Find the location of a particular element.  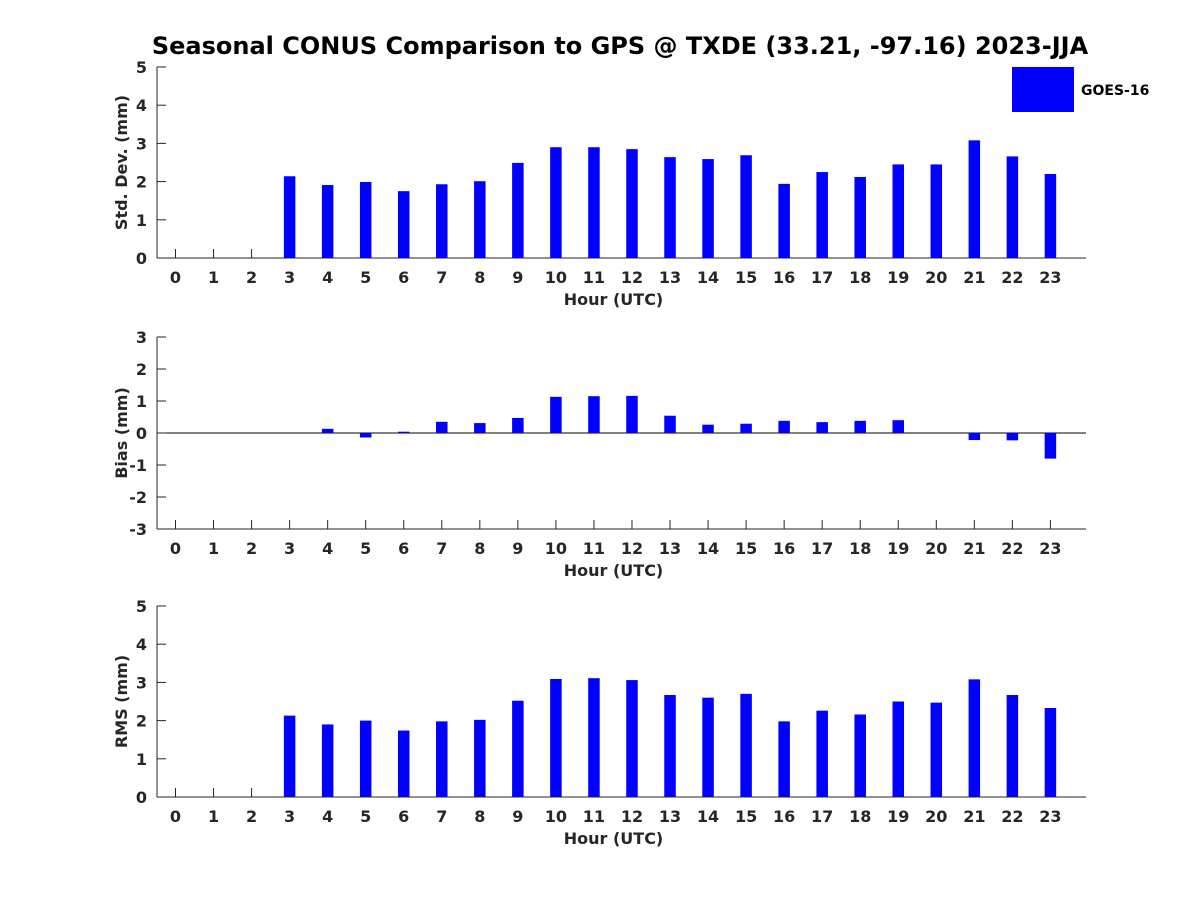

y-axis-label: RMS (mm) is located at coordinates (121, 701).